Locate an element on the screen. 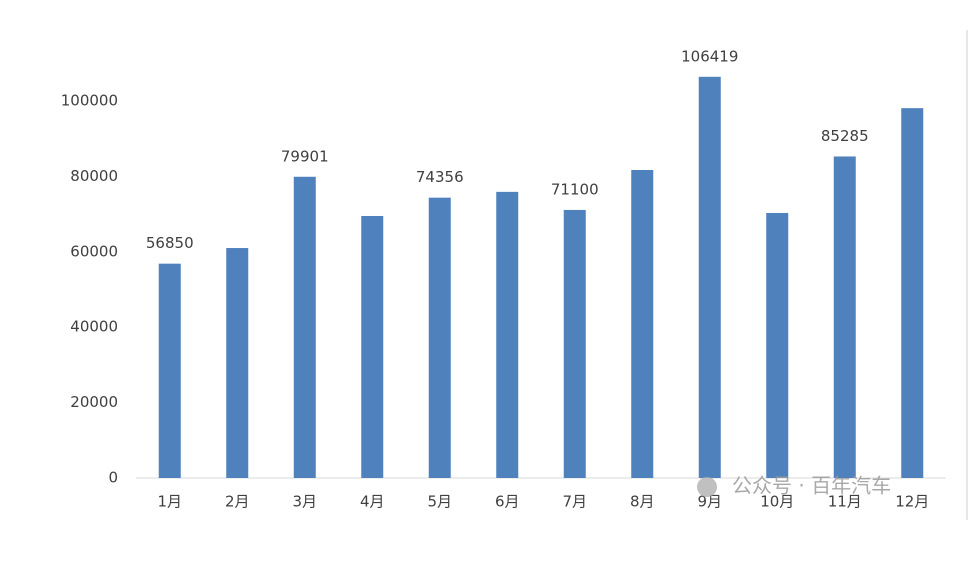 Image resolution: width=972 pixels, height=561 pixels. x-tick-label: 11月 is located at coordinates (845, 502).